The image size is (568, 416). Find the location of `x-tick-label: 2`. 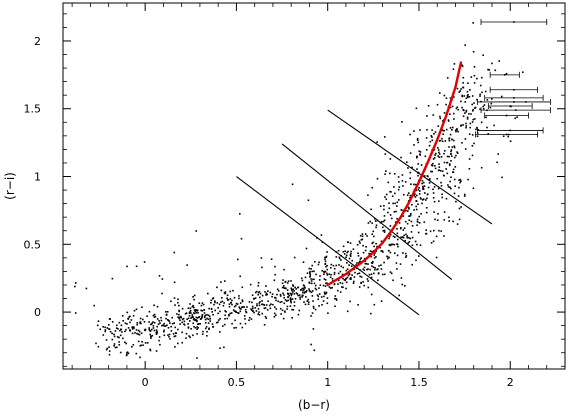

x-tick-label: 2 is located at coordinates (510, 382).